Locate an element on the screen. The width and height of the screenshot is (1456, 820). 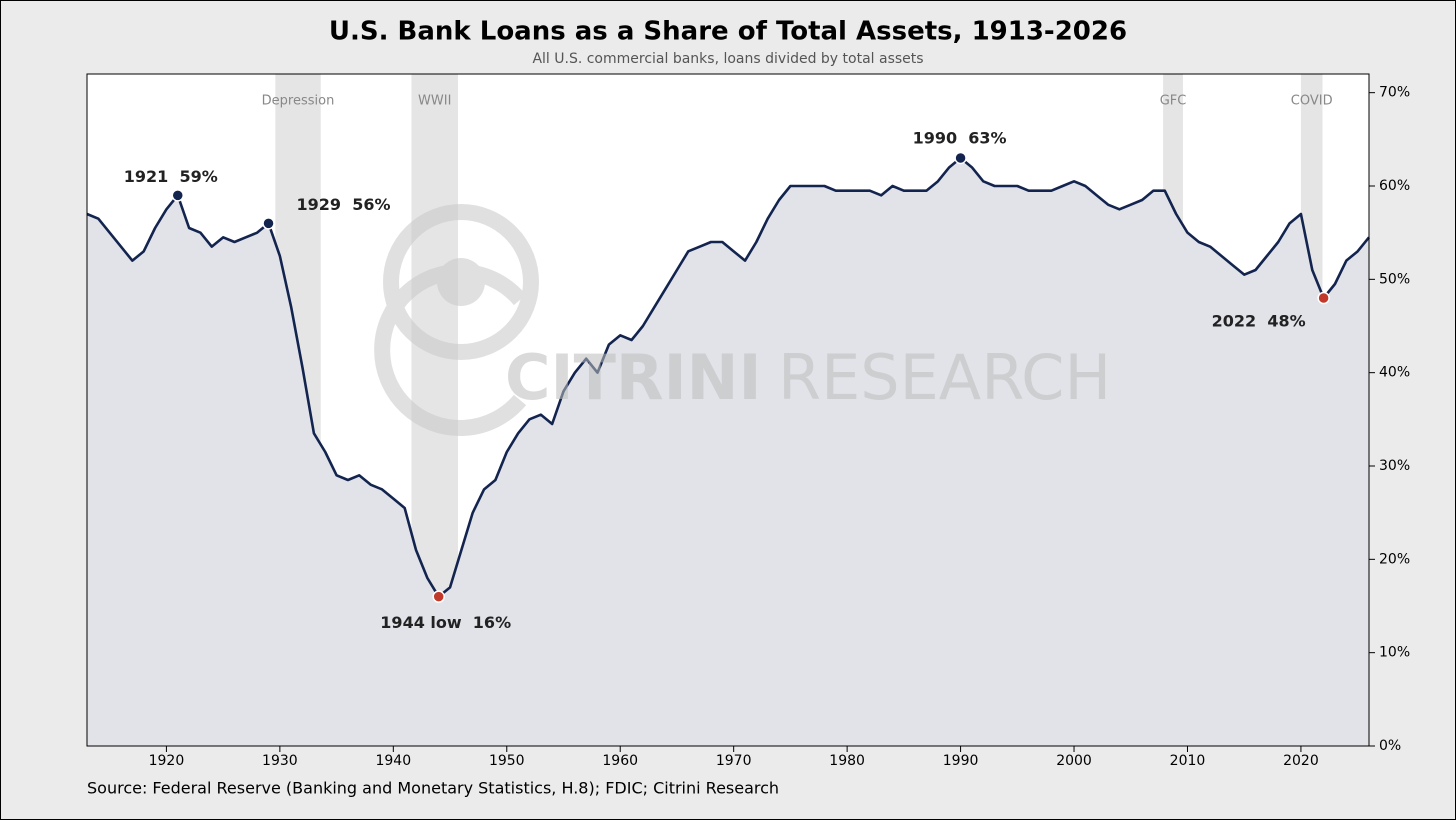
logo-arc is located at coordinates (450, 350).